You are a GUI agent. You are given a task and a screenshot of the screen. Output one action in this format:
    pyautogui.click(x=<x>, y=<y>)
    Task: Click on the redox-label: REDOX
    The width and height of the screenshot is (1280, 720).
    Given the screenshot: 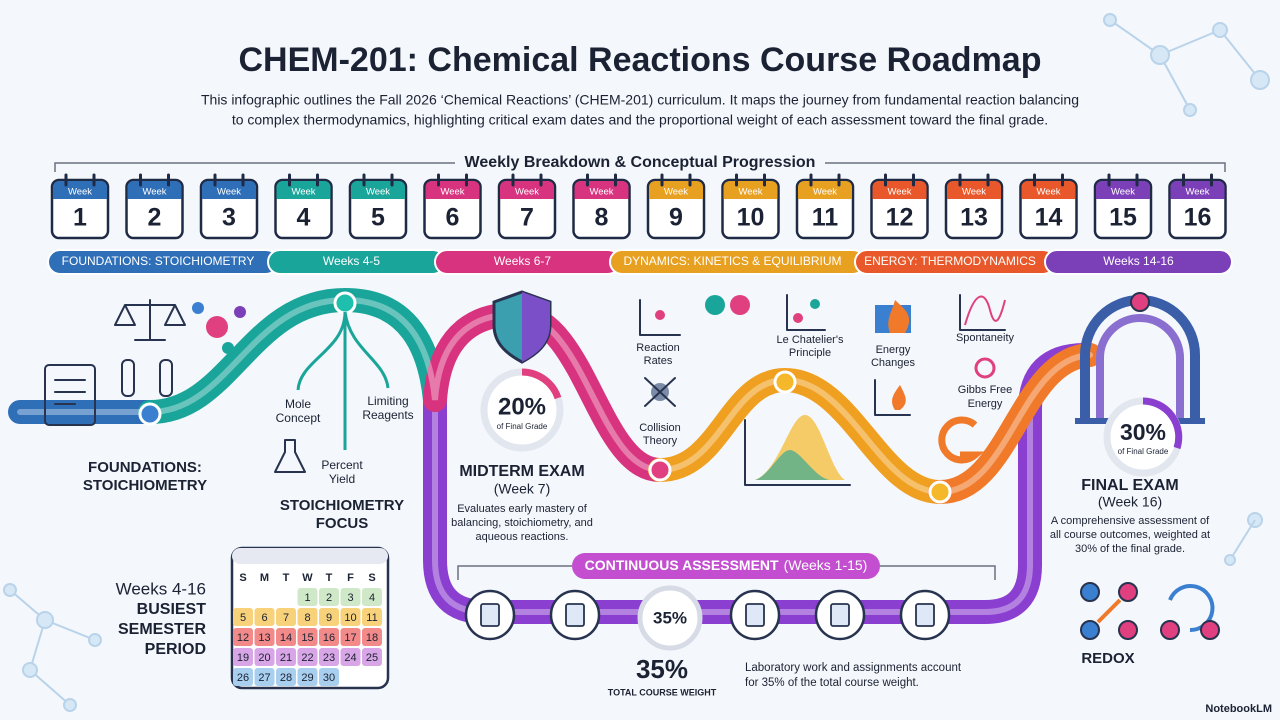 What is the action you would take?
    pyautogui.click(x=1107, y=658)
    